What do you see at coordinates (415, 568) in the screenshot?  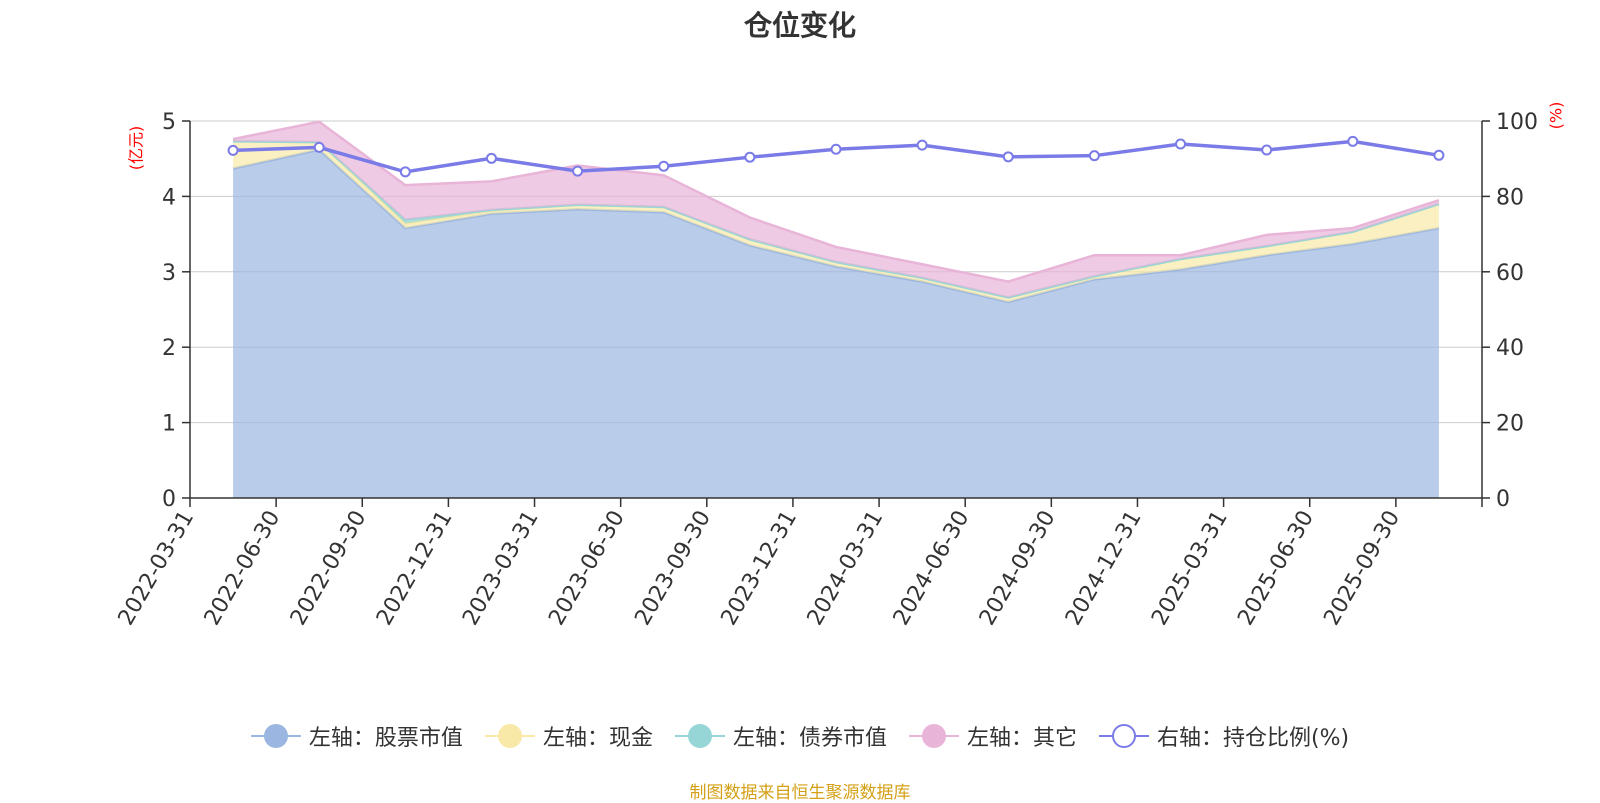 I see `x-tick-label: 2022-12-31` at bounding box center [415, 568].